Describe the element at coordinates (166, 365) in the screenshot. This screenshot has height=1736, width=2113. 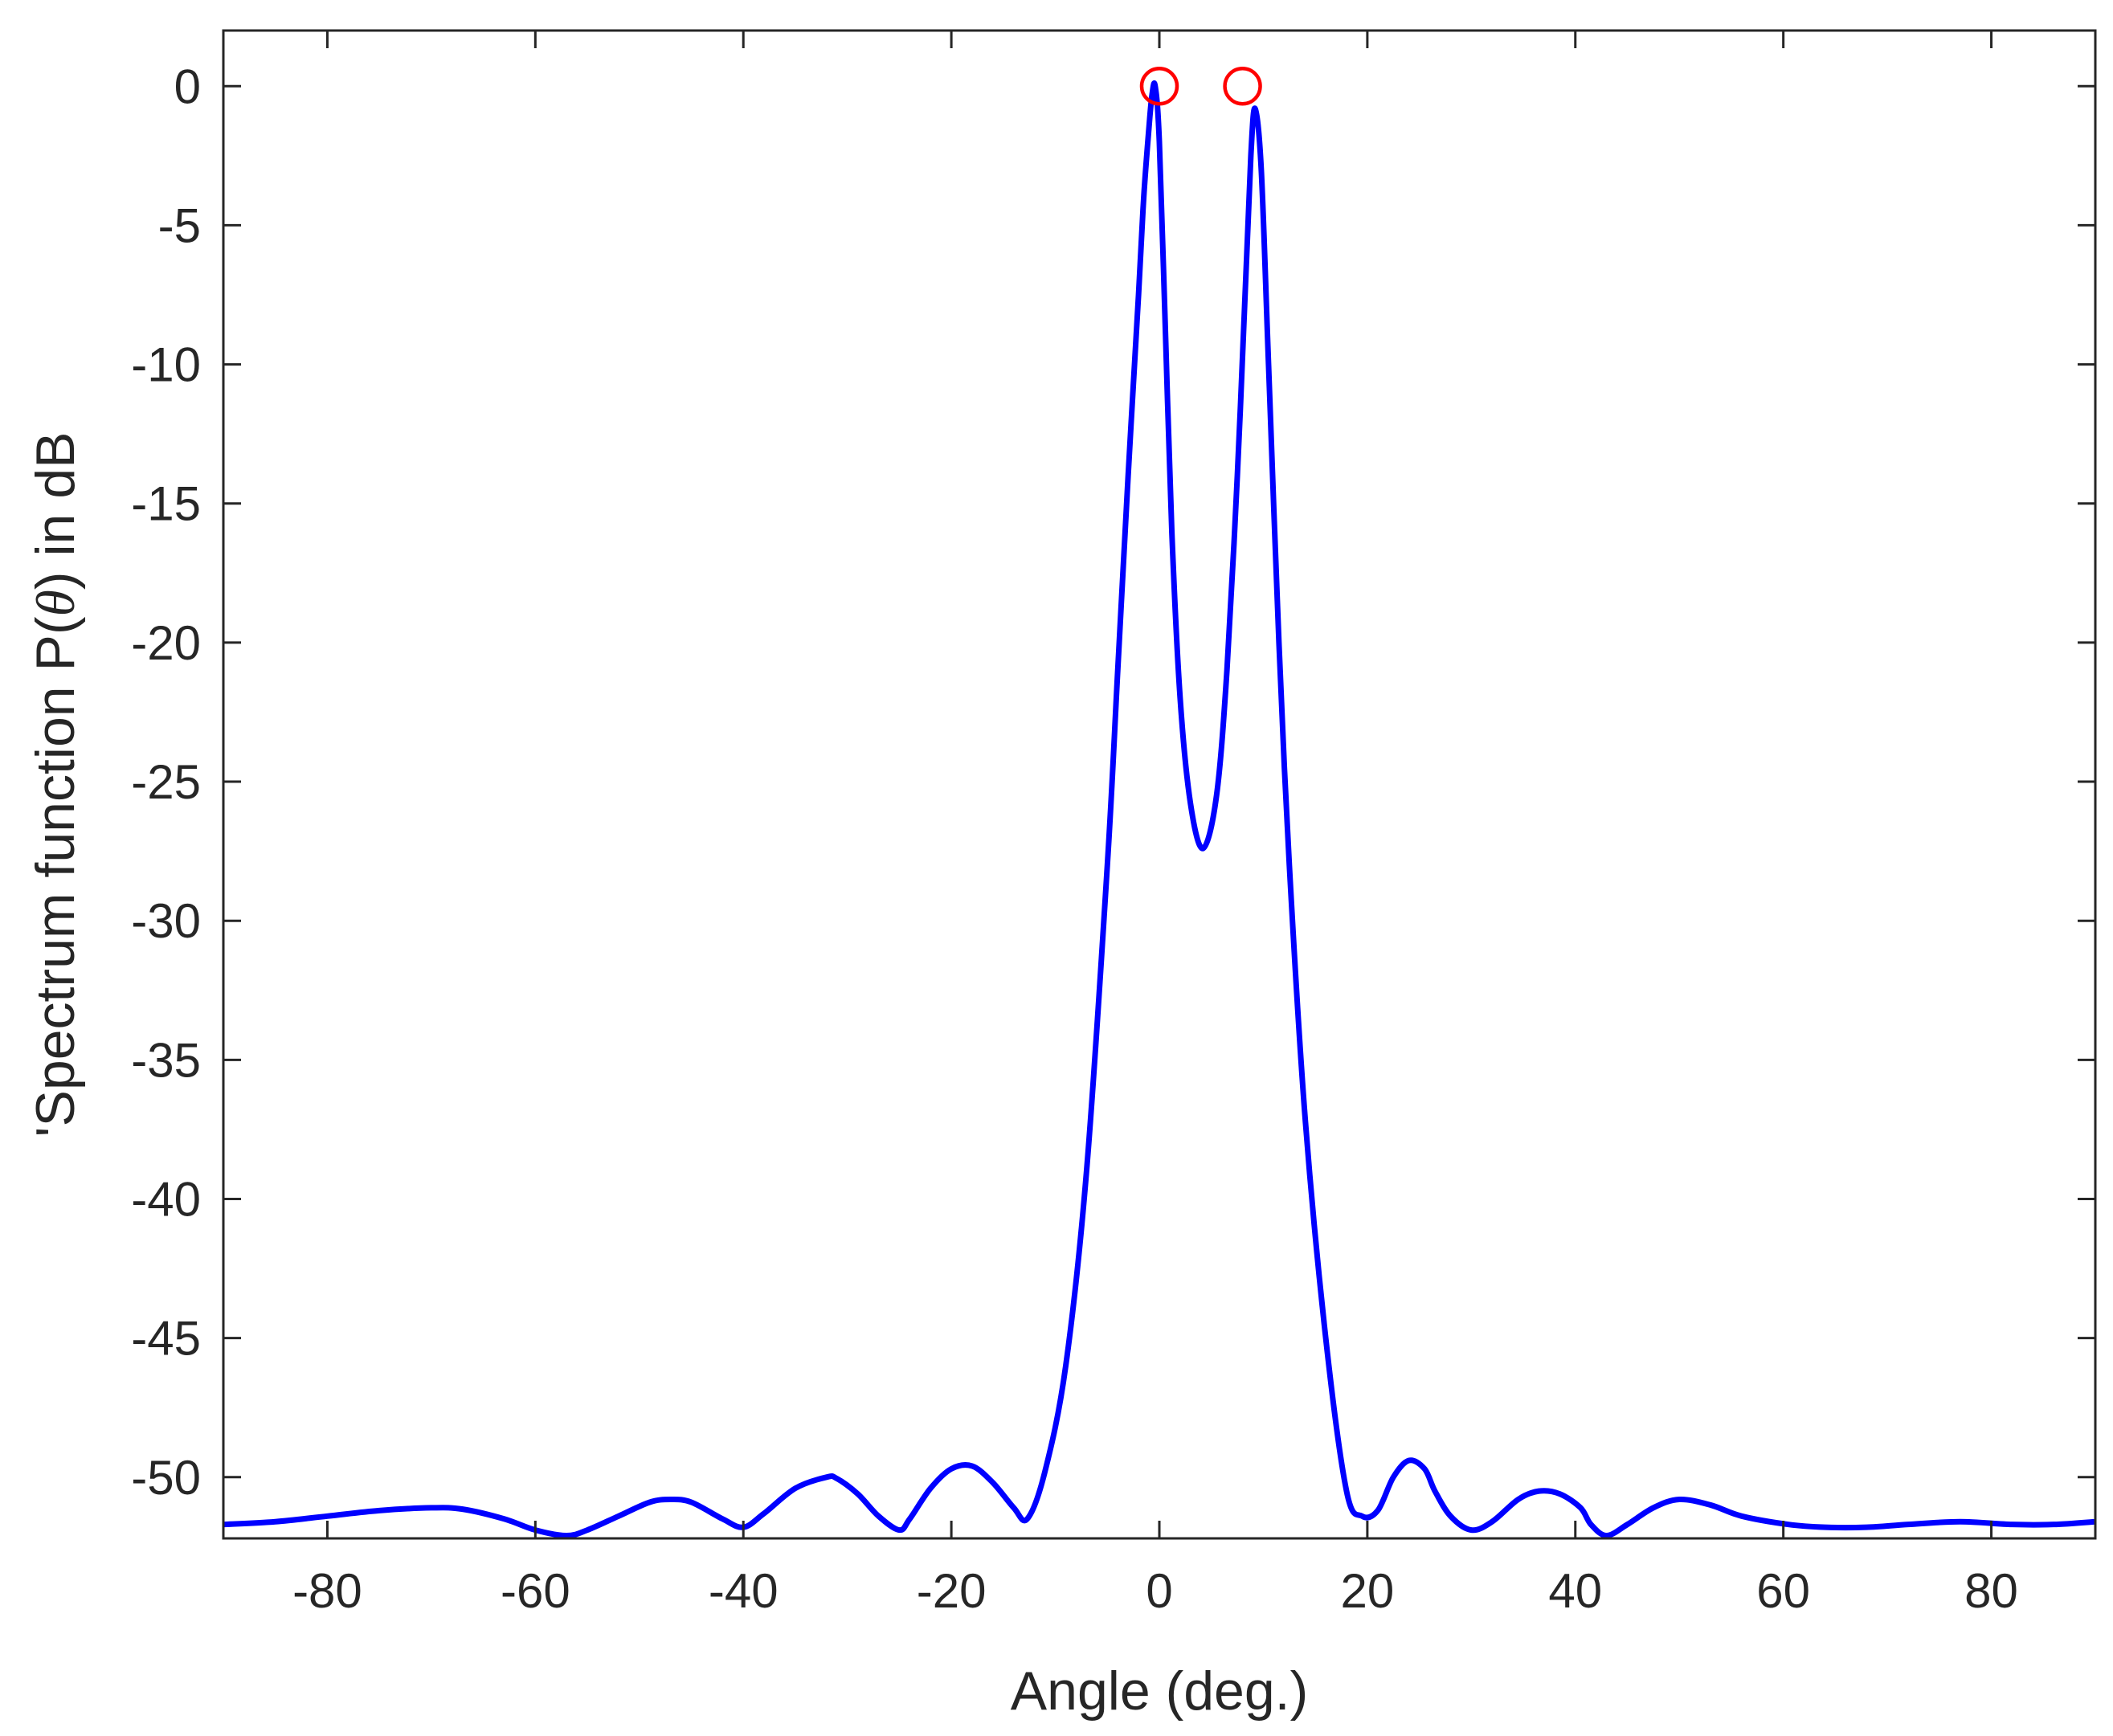
I see `y-tick-label: -10` at that location.